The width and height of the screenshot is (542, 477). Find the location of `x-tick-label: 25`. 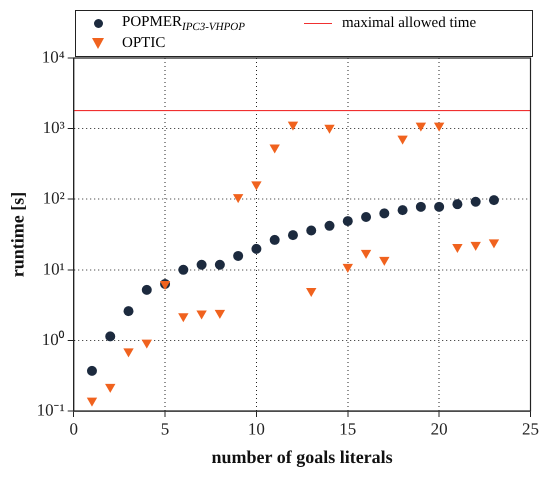

x-tick-label: 25 is located at coordinates (530, 429).